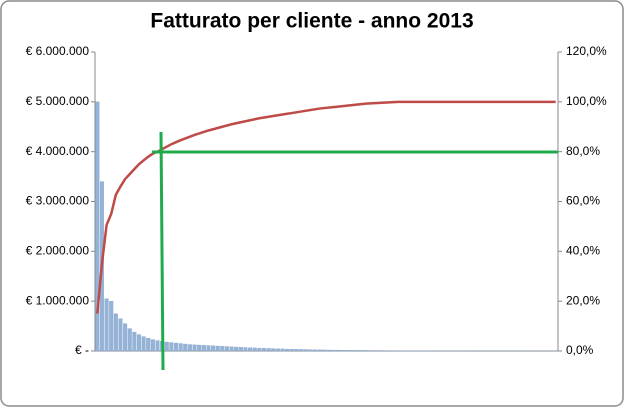  Describe the element at coordinates (311, 21) in the screenshot. I see `chart-title: Fatturato per cliente - anno 2013` at that location.